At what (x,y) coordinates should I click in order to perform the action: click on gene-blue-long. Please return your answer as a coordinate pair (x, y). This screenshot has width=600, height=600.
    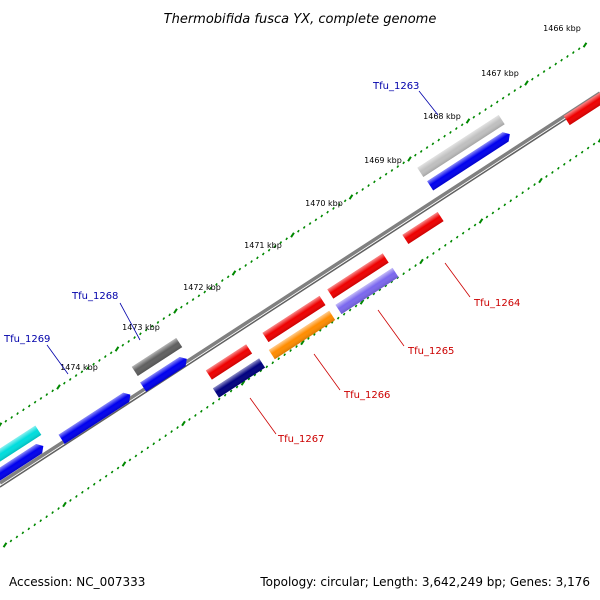
    Looking at the image, I should click on (96, 417).